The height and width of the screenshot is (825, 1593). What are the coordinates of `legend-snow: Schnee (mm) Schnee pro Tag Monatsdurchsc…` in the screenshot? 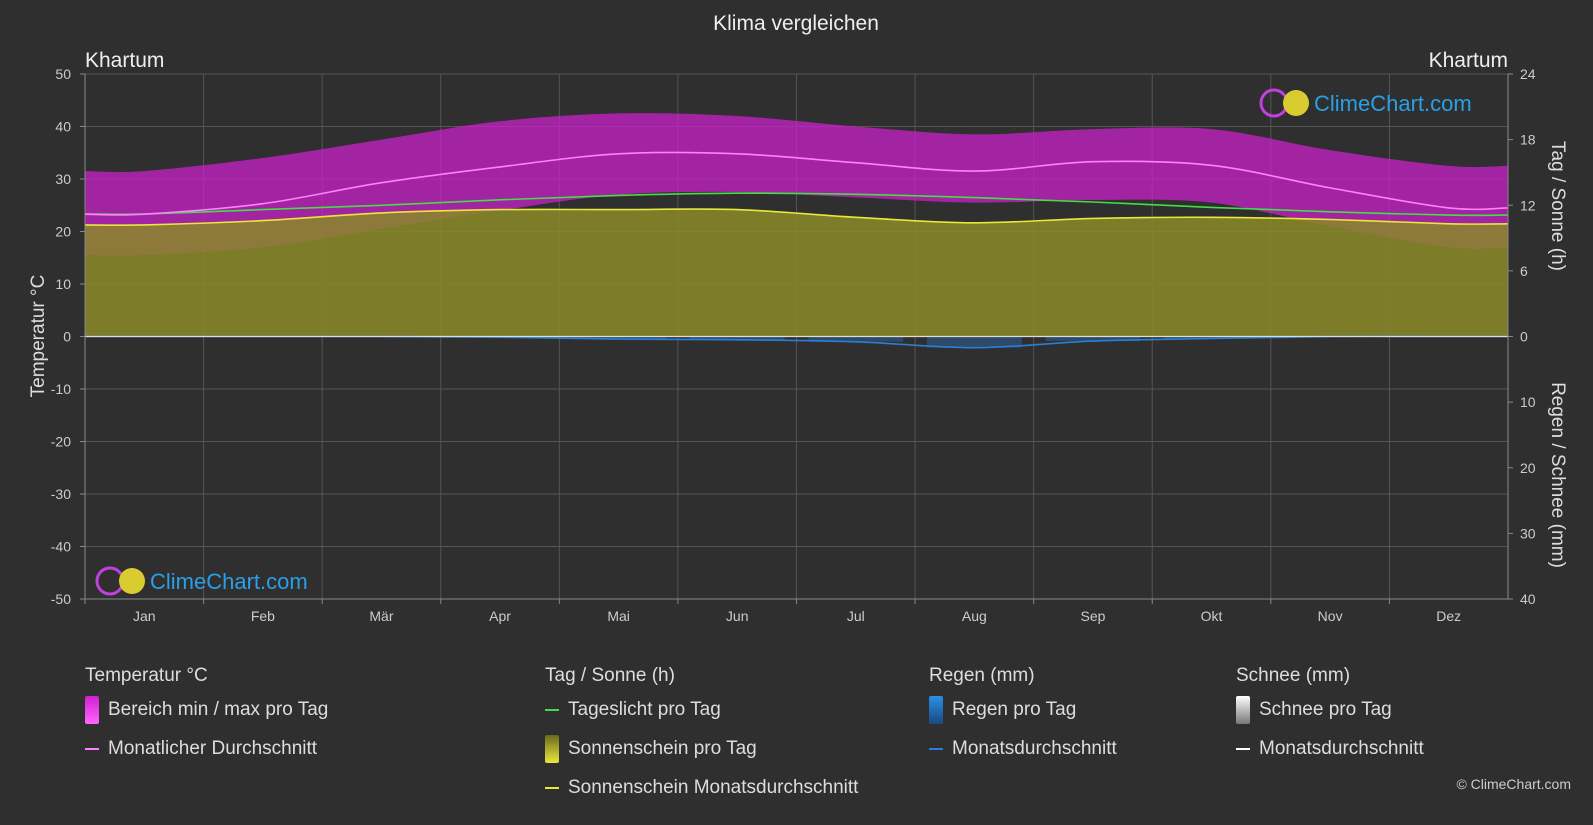 It's located at (1330, 715).